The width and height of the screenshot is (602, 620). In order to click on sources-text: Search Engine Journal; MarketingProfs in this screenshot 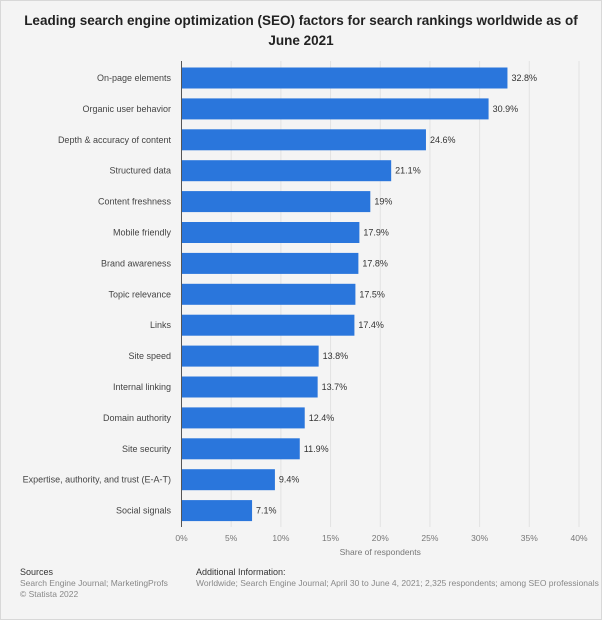, I will do `click(94, 583)`.